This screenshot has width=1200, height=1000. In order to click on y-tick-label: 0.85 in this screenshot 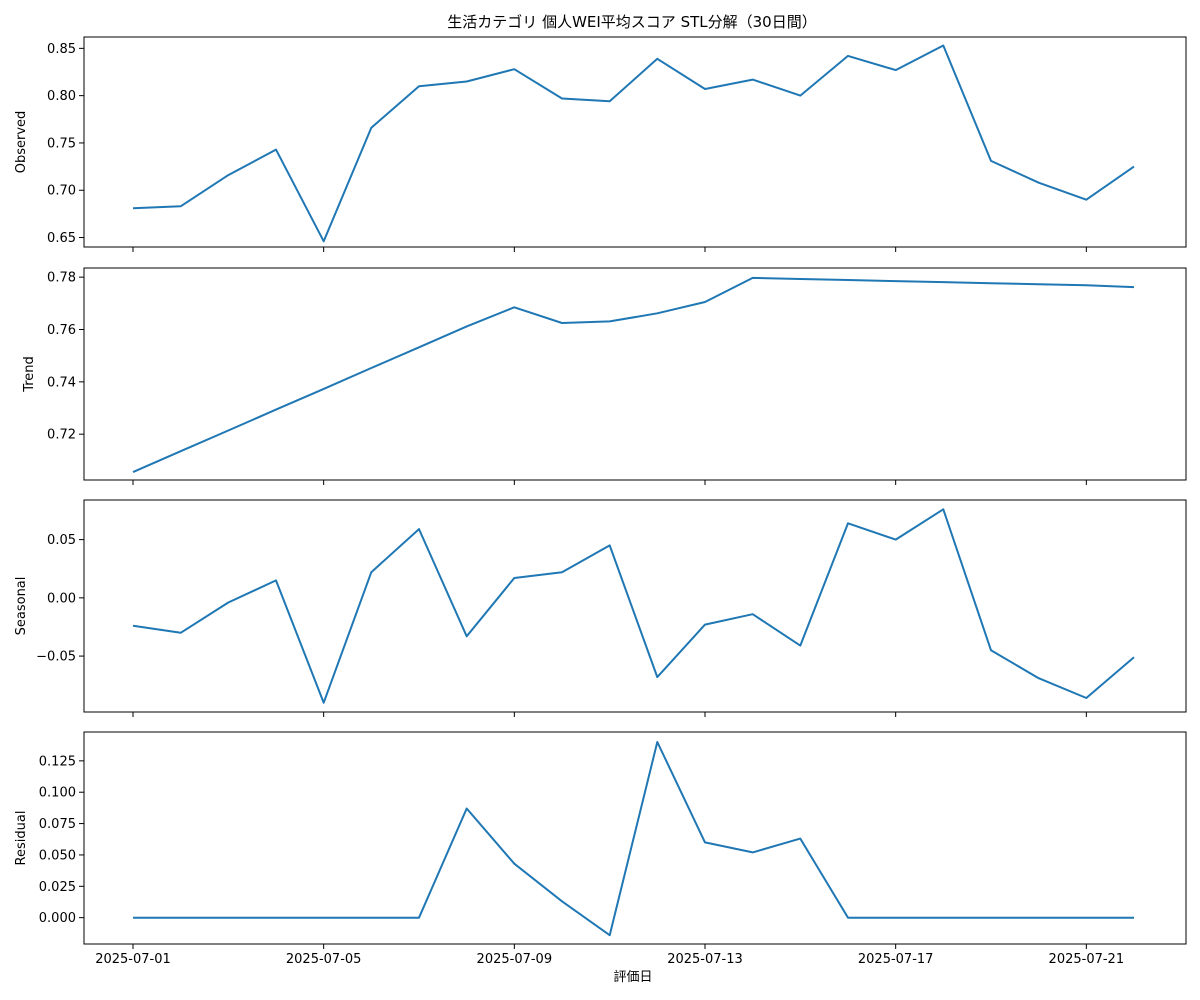, I will do `click(61, 49)`.